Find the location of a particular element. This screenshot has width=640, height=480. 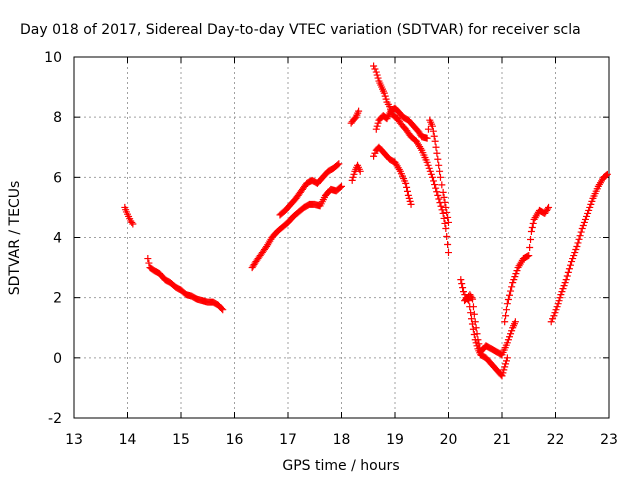

y-axis-label: SDTVAR / TECUs is located at coordinates (15, 238).